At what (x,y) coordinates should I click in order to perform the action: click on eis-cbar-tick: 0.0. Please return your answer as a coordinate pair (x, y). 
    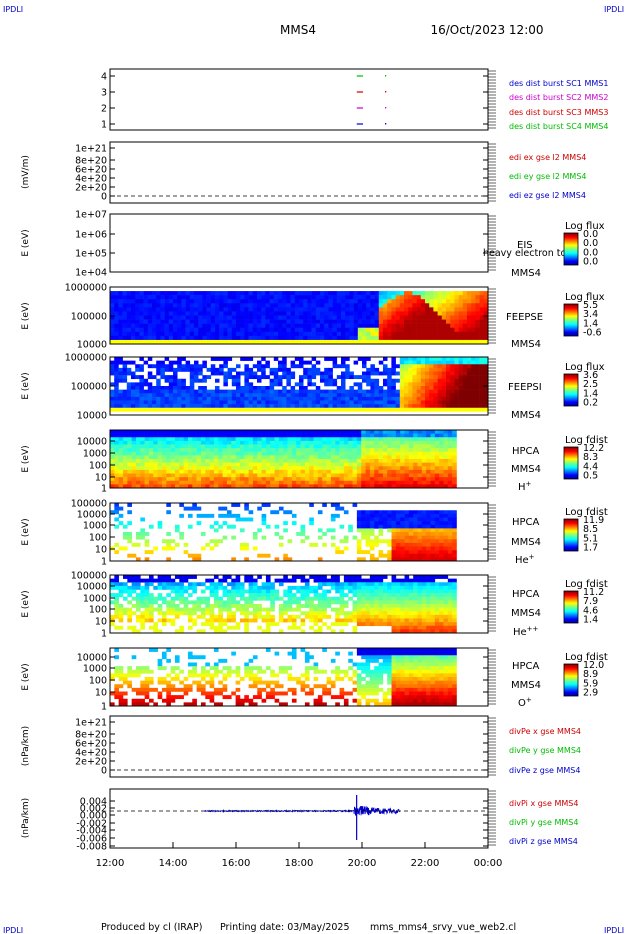
    Looking at the image, I should click on (590, 252).